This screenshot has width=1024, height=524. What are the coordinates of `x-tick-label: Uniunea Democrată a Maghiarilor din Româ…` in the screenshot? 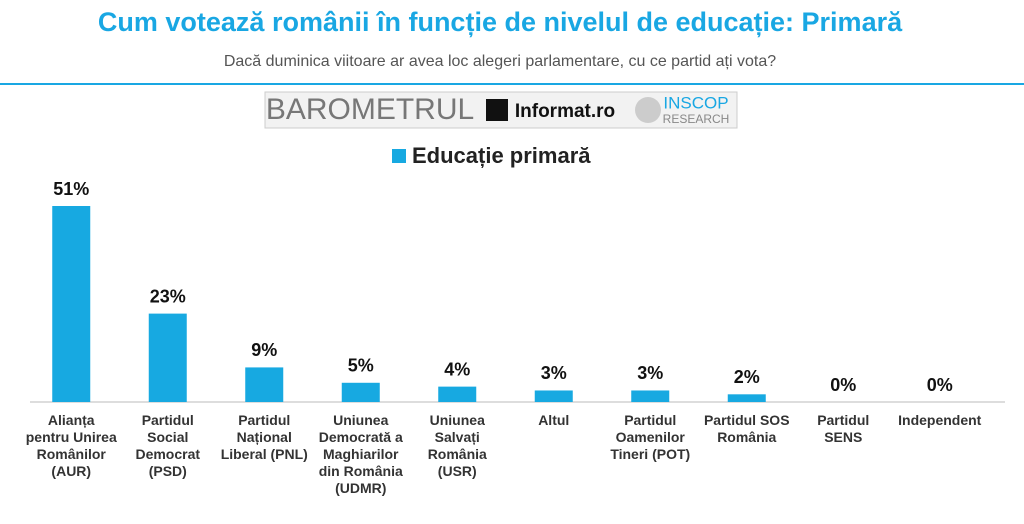 It's located at (360, 454).